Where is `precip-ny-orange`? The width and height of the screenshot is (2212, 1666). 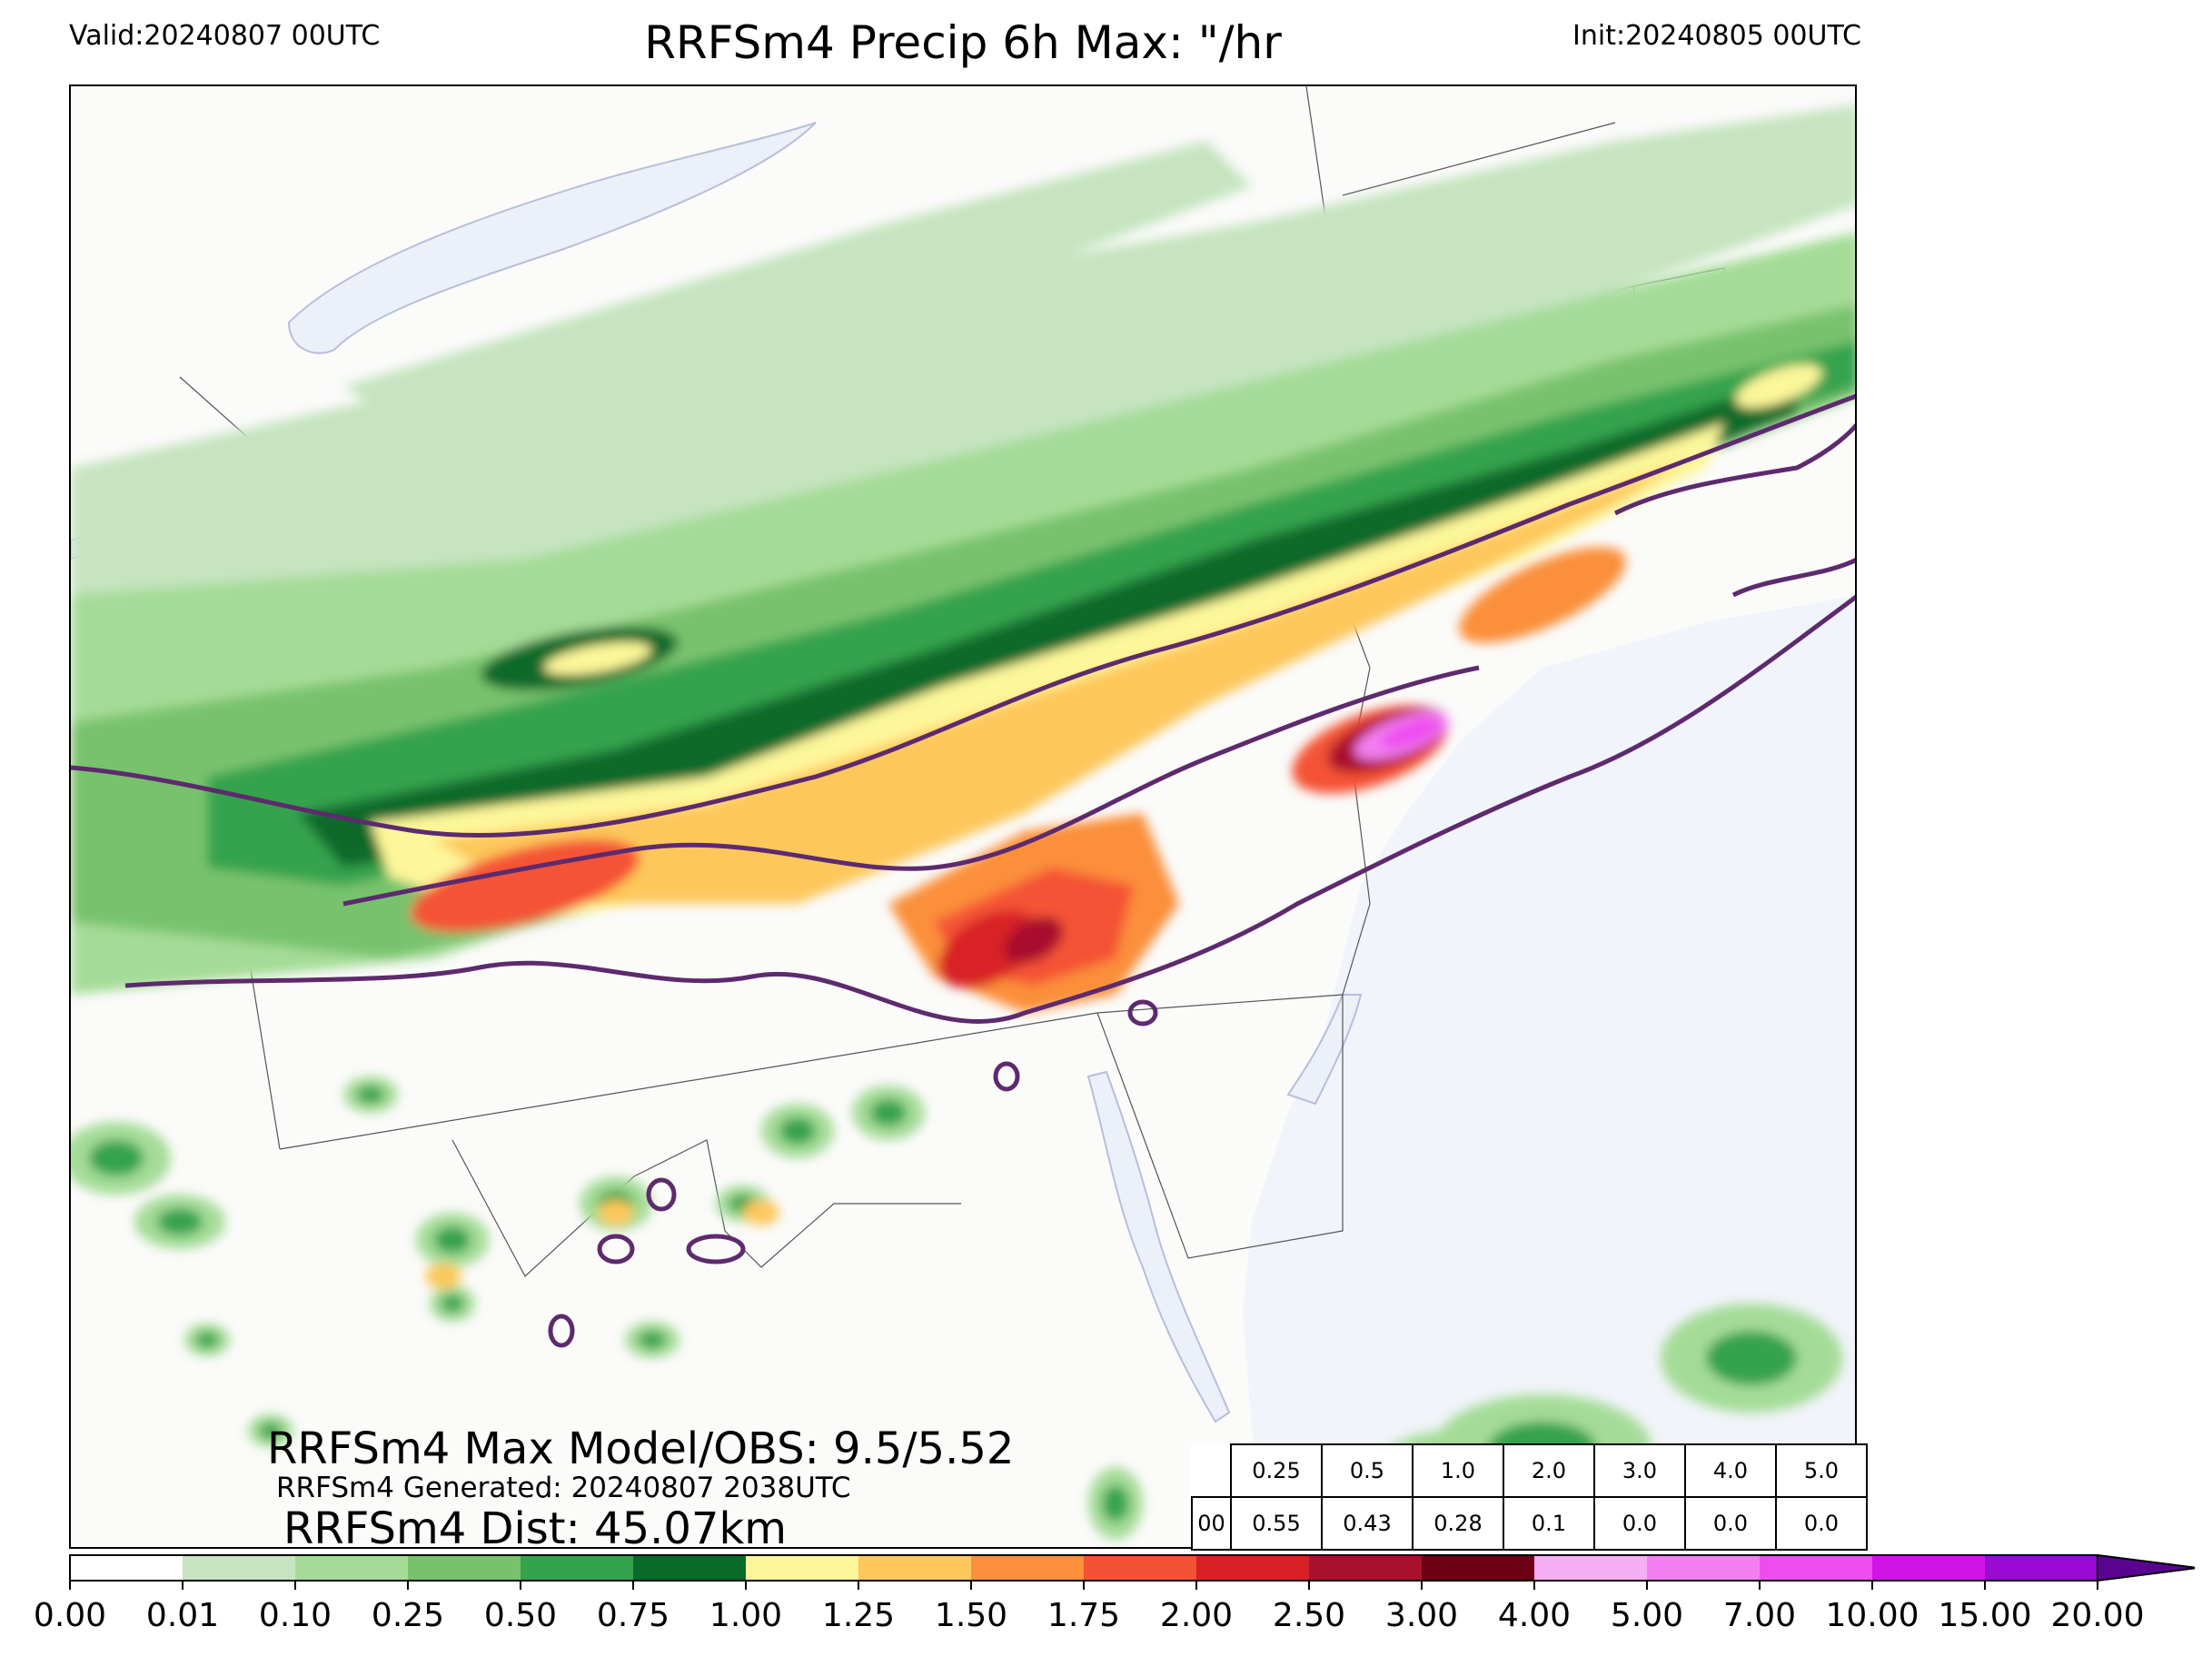 precip-ny-orange is located at coordinates (1542, 595).